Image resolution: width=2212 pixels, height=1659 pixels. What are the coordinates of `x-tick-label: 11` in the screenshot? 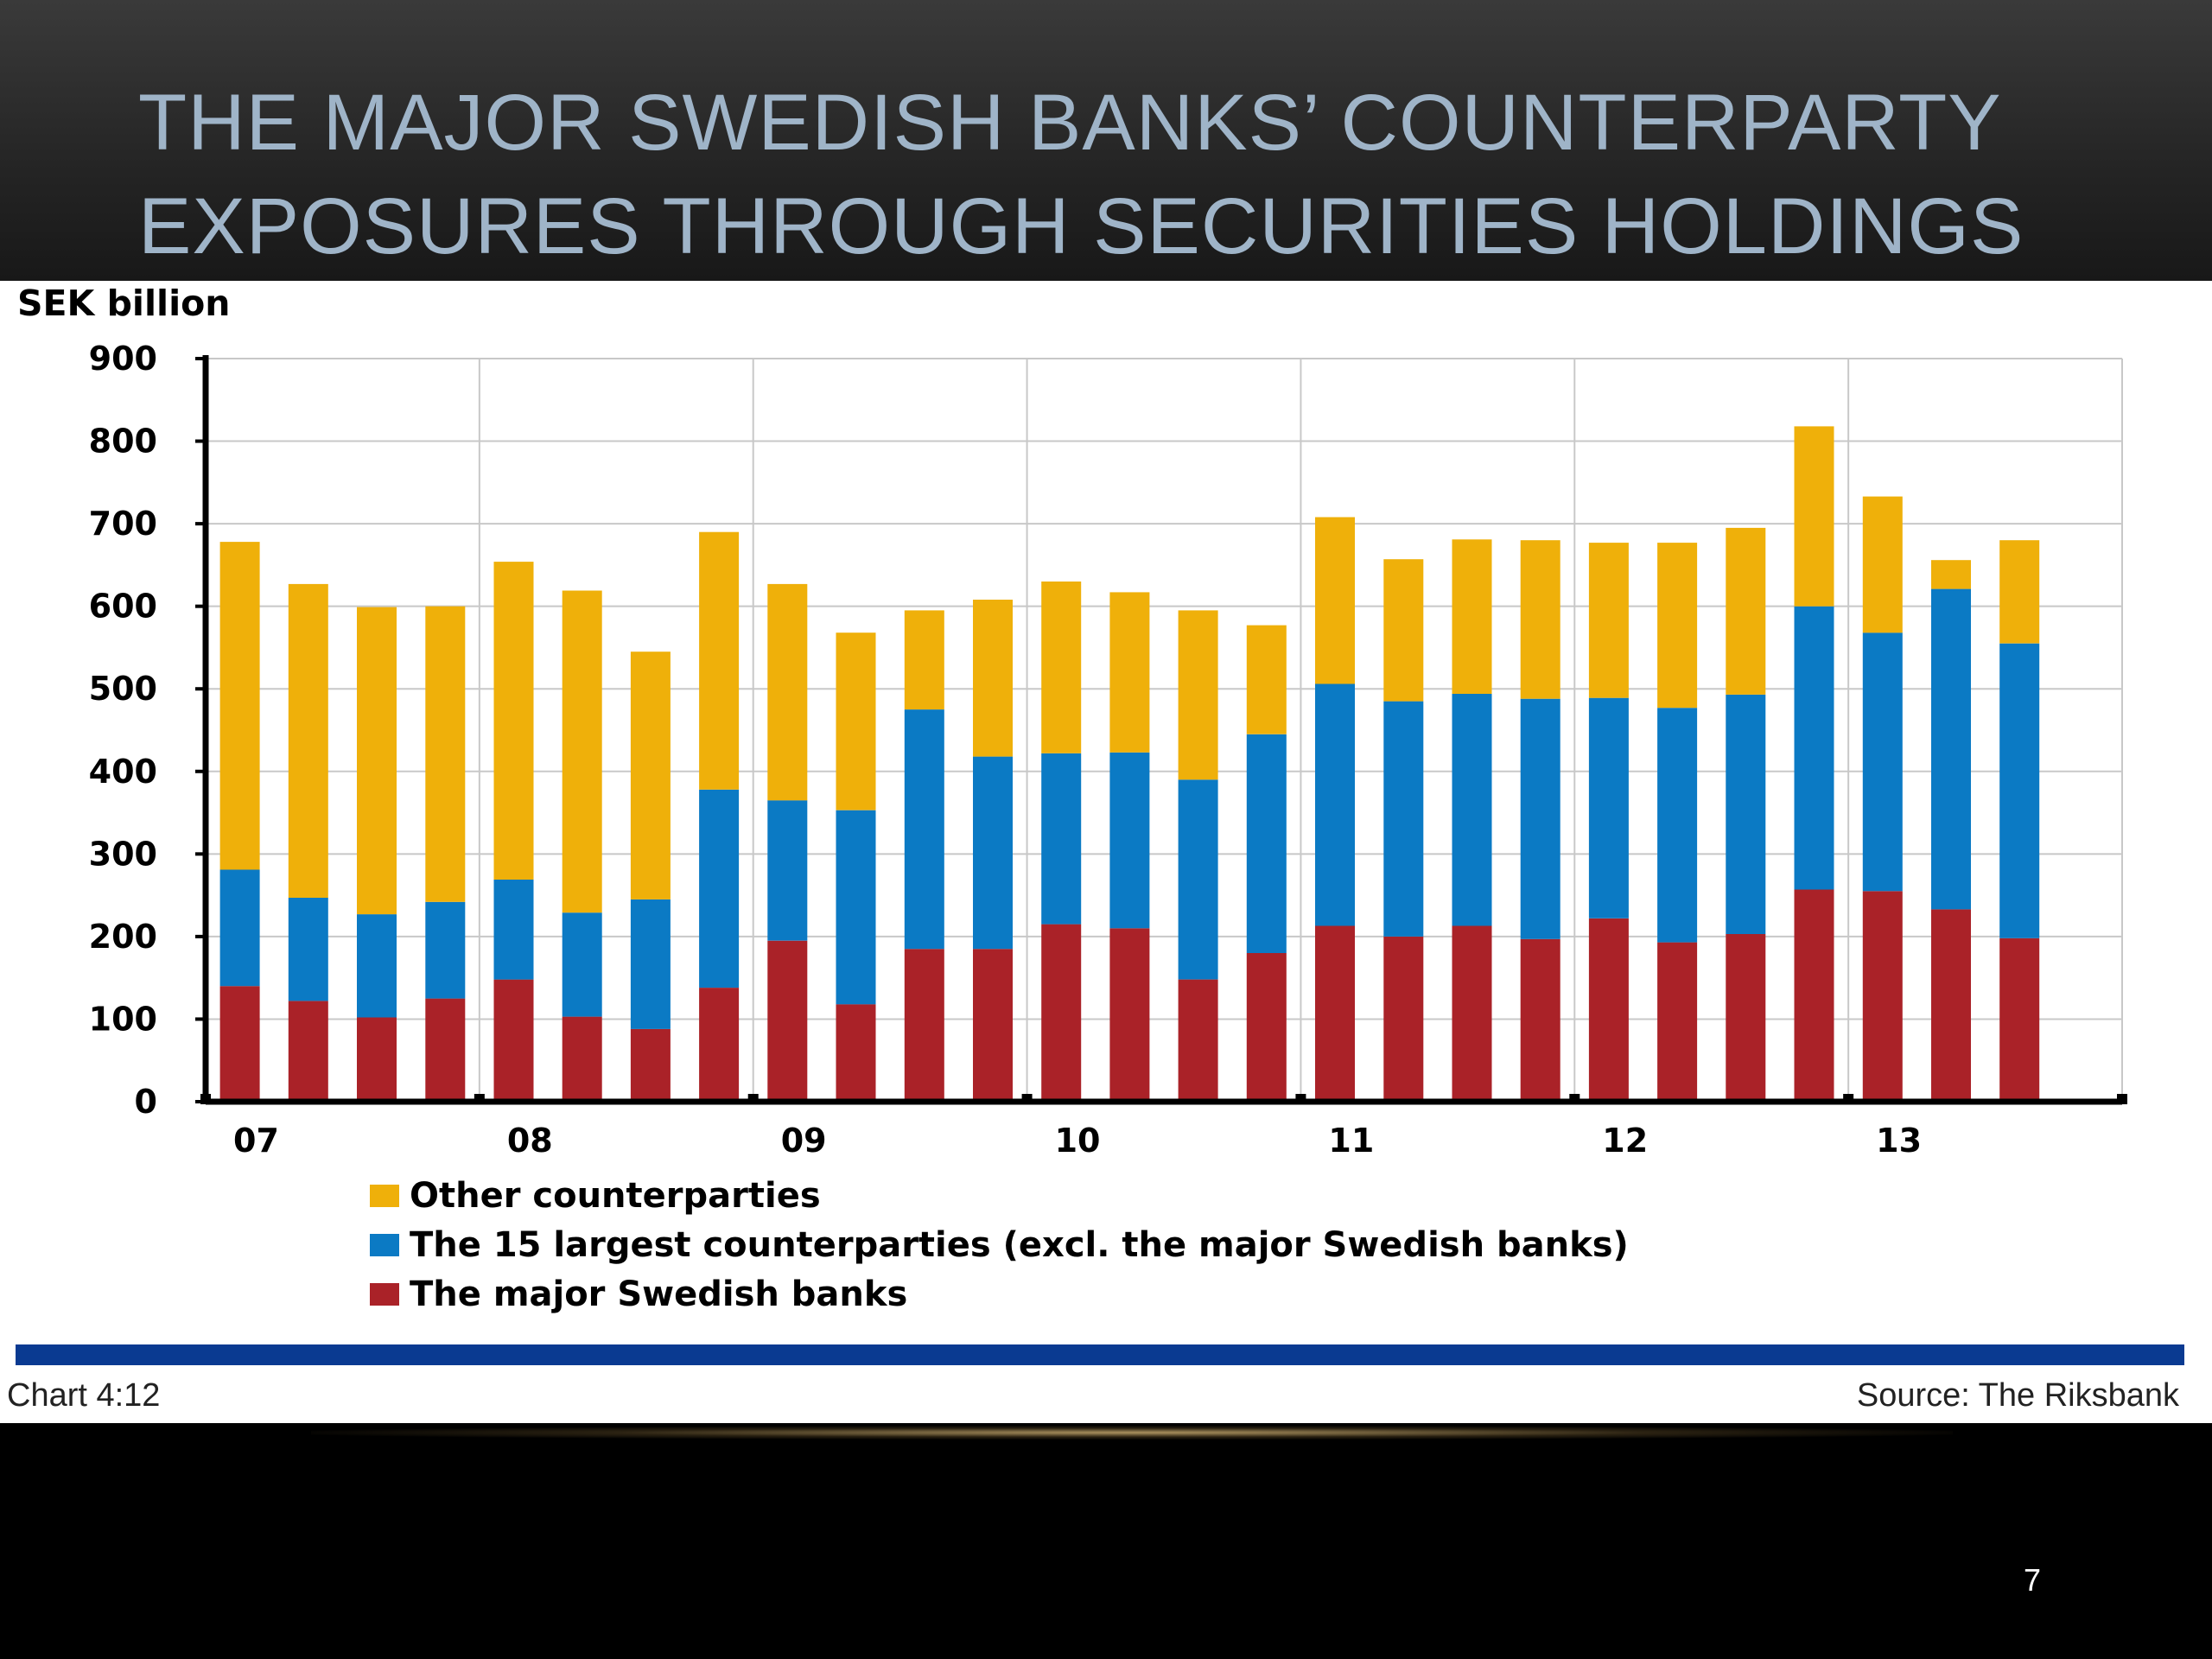 It's located at (1351, 1141).